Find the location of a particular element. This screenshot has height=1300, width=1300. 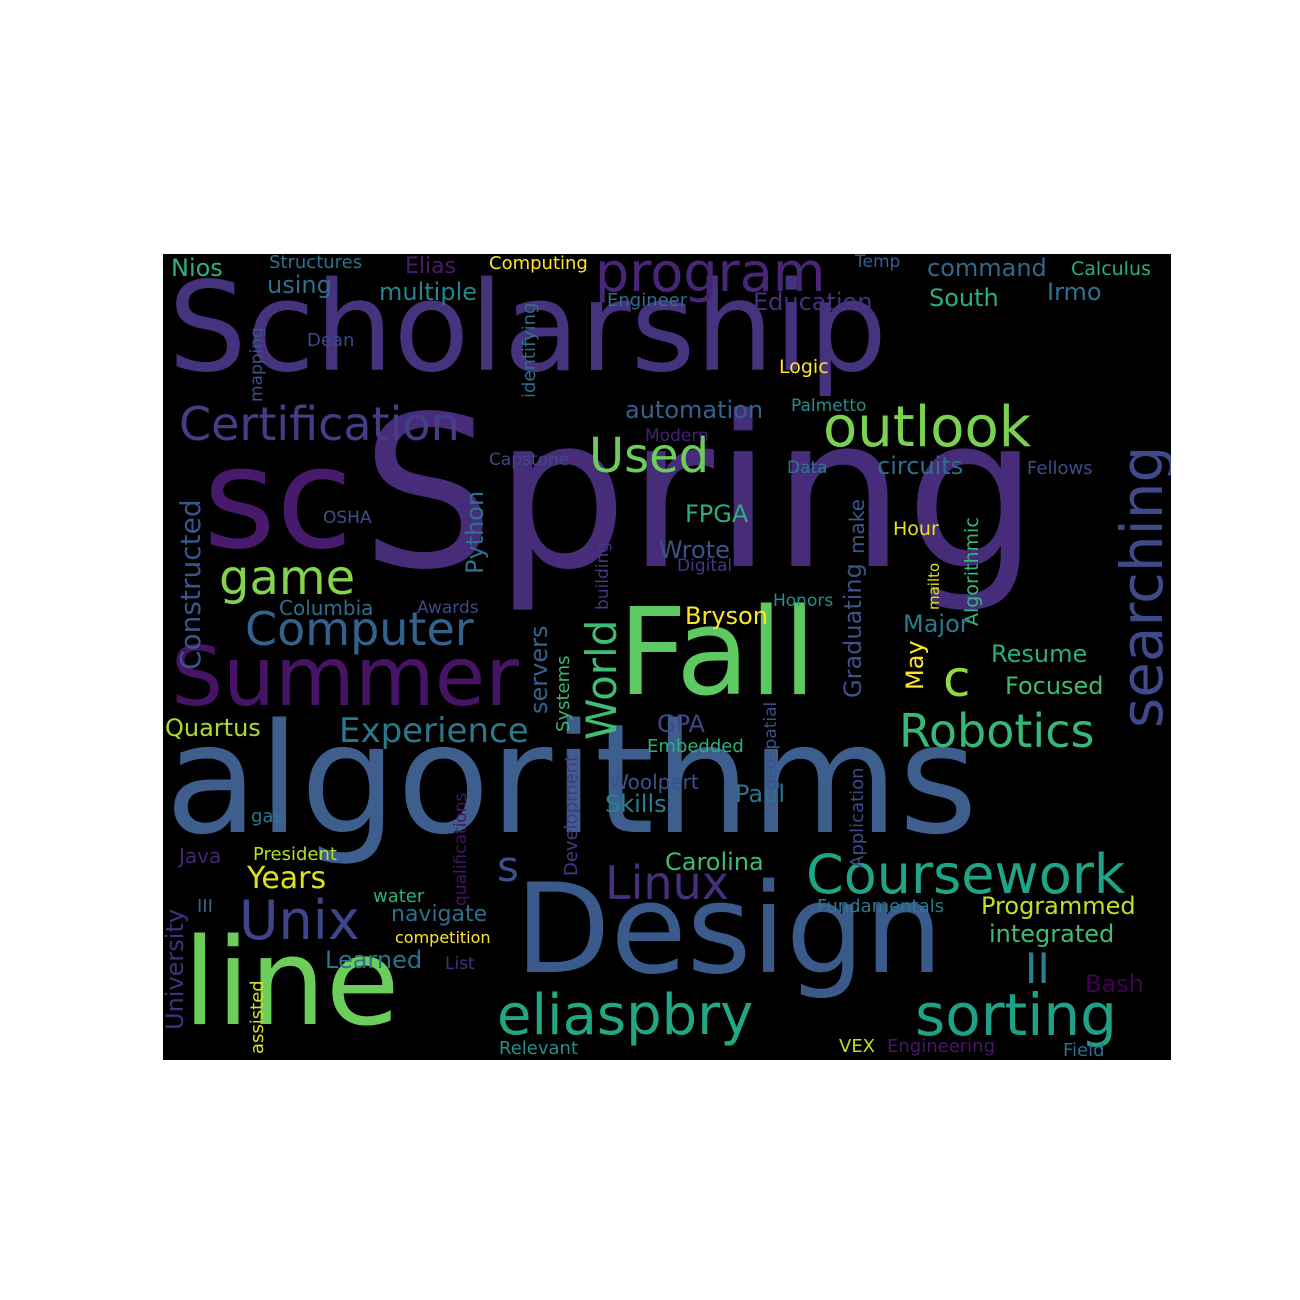

word-fall: Fall is located at coordinates (717, 653).